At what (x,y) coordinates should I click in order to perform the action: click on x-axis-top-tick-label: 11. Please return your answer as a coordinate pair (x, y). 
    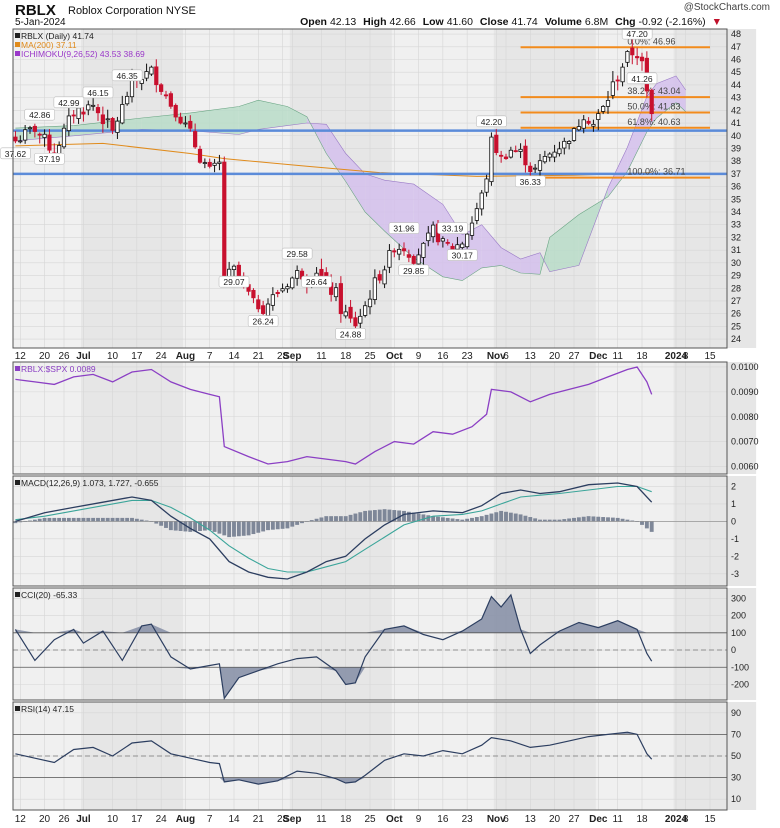
    Looking at the image, I should click on (618, 356).